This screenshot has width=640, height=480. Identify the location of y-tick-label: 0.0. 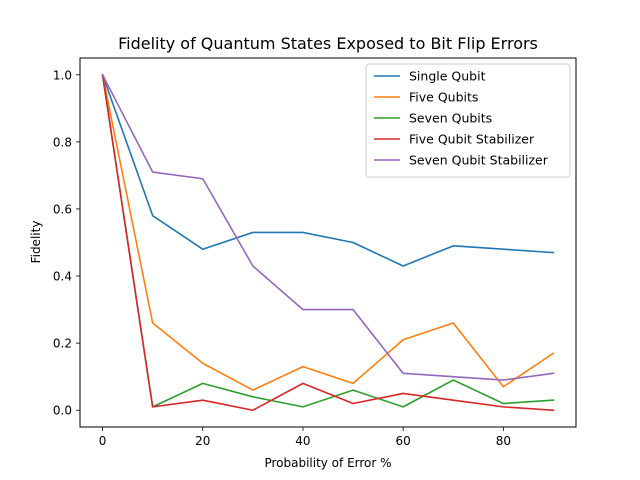
(62, 411).